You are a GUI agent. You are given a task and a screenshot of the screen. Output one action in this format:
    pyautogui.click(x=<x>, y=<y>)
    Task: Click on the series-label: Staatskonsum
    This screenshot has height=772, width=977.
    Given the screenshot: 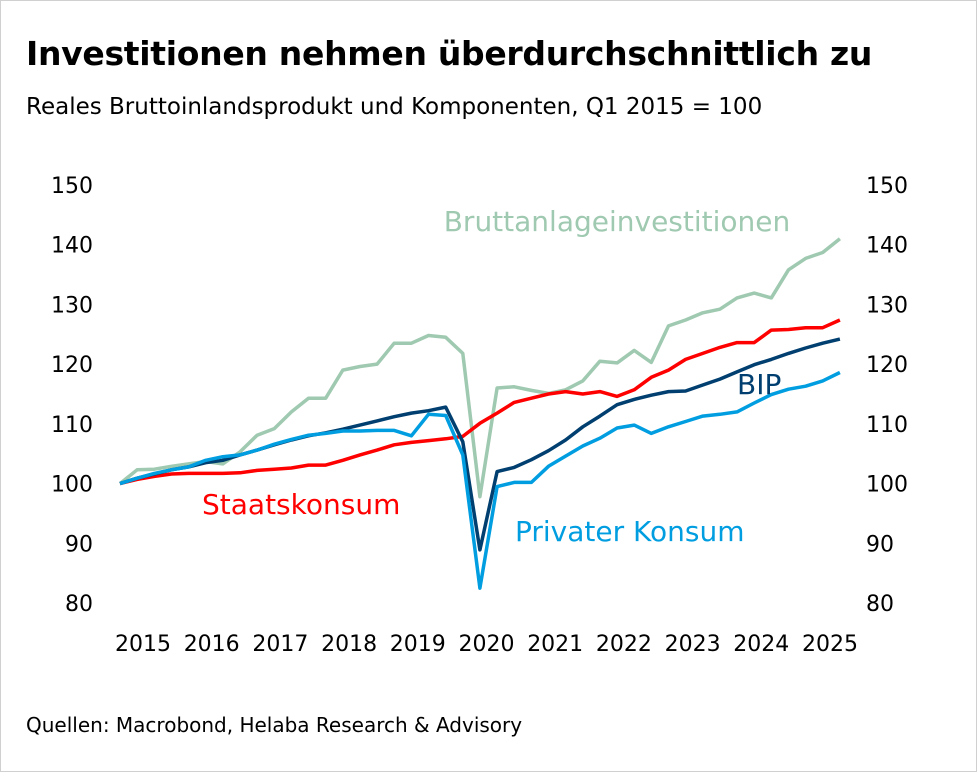 What is the action you would take?
    pyautogui.click(x=301, y=504)
    